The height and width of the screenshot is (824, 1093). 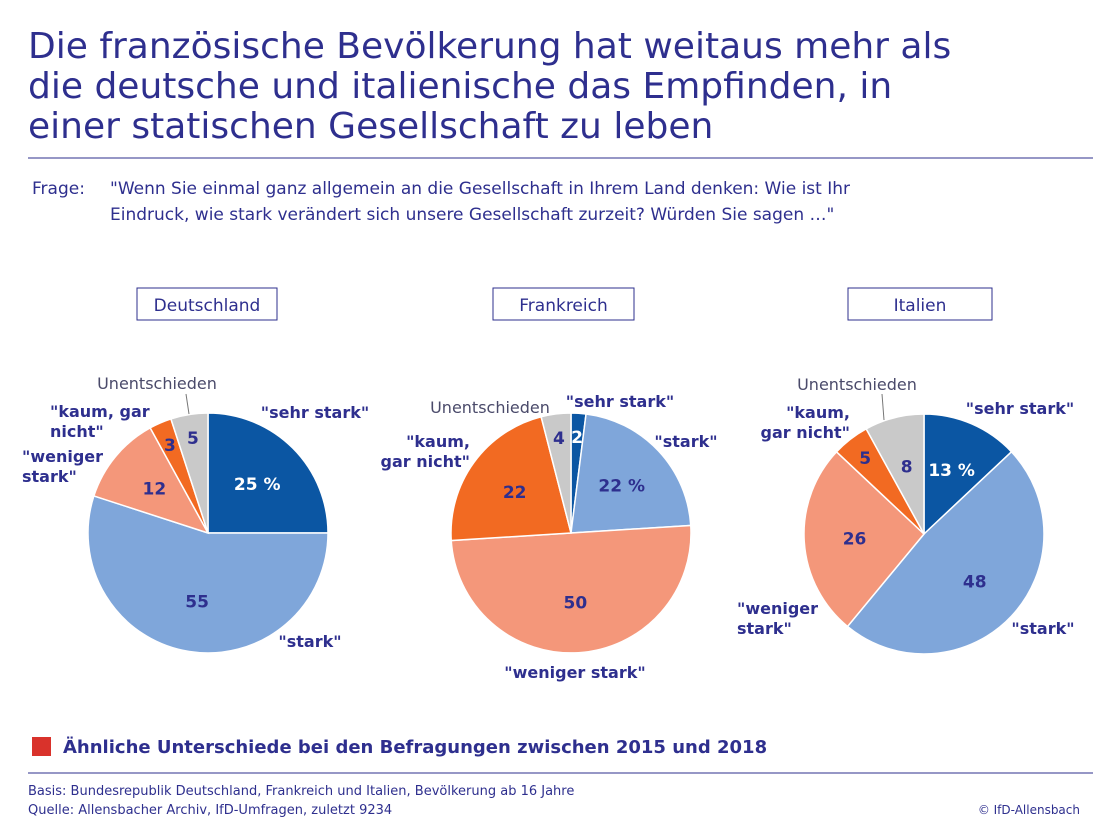 I want to click on text-line: einer statischen Gesellschaft zu leben, so click(x=370, y=126).